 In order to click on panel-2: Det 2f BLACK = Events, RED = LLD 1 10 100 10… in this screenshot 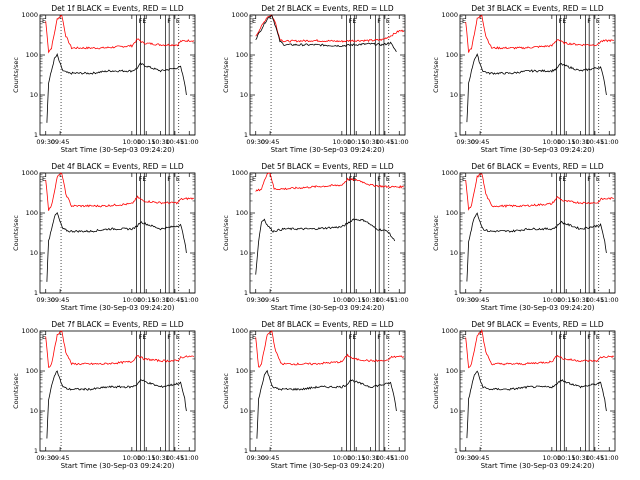, I will do `click(315, 79)`.